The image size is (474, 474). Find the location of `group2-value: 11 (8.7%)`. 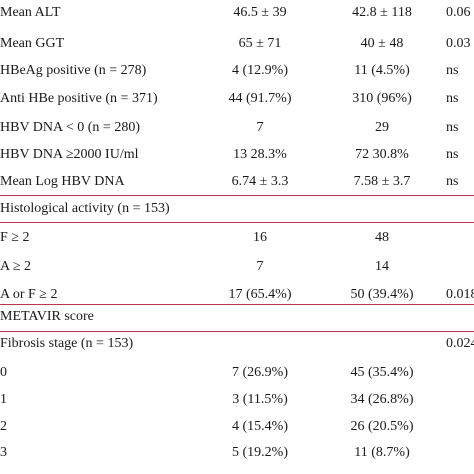

group2-value: 11 (8.7%) is located at coordinates (382, 452).